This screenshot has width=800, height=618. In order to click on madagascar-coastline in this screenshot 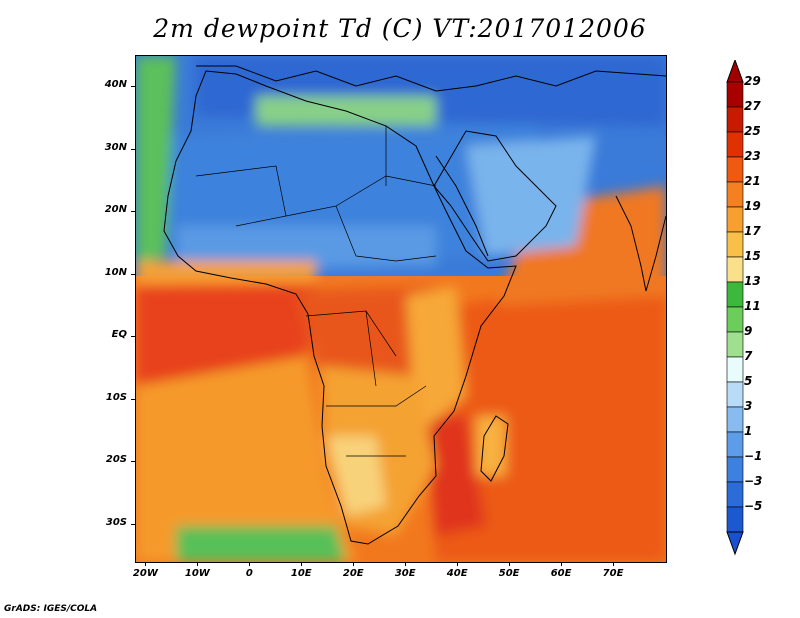, I will do `click(494, 448)`.